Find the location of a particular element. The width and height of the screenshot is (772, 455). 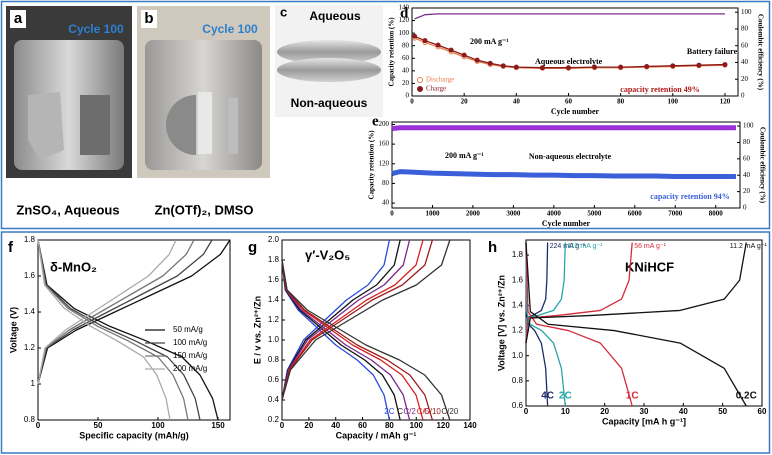

curve-label: C/10 is located at coordinates (432, 411).